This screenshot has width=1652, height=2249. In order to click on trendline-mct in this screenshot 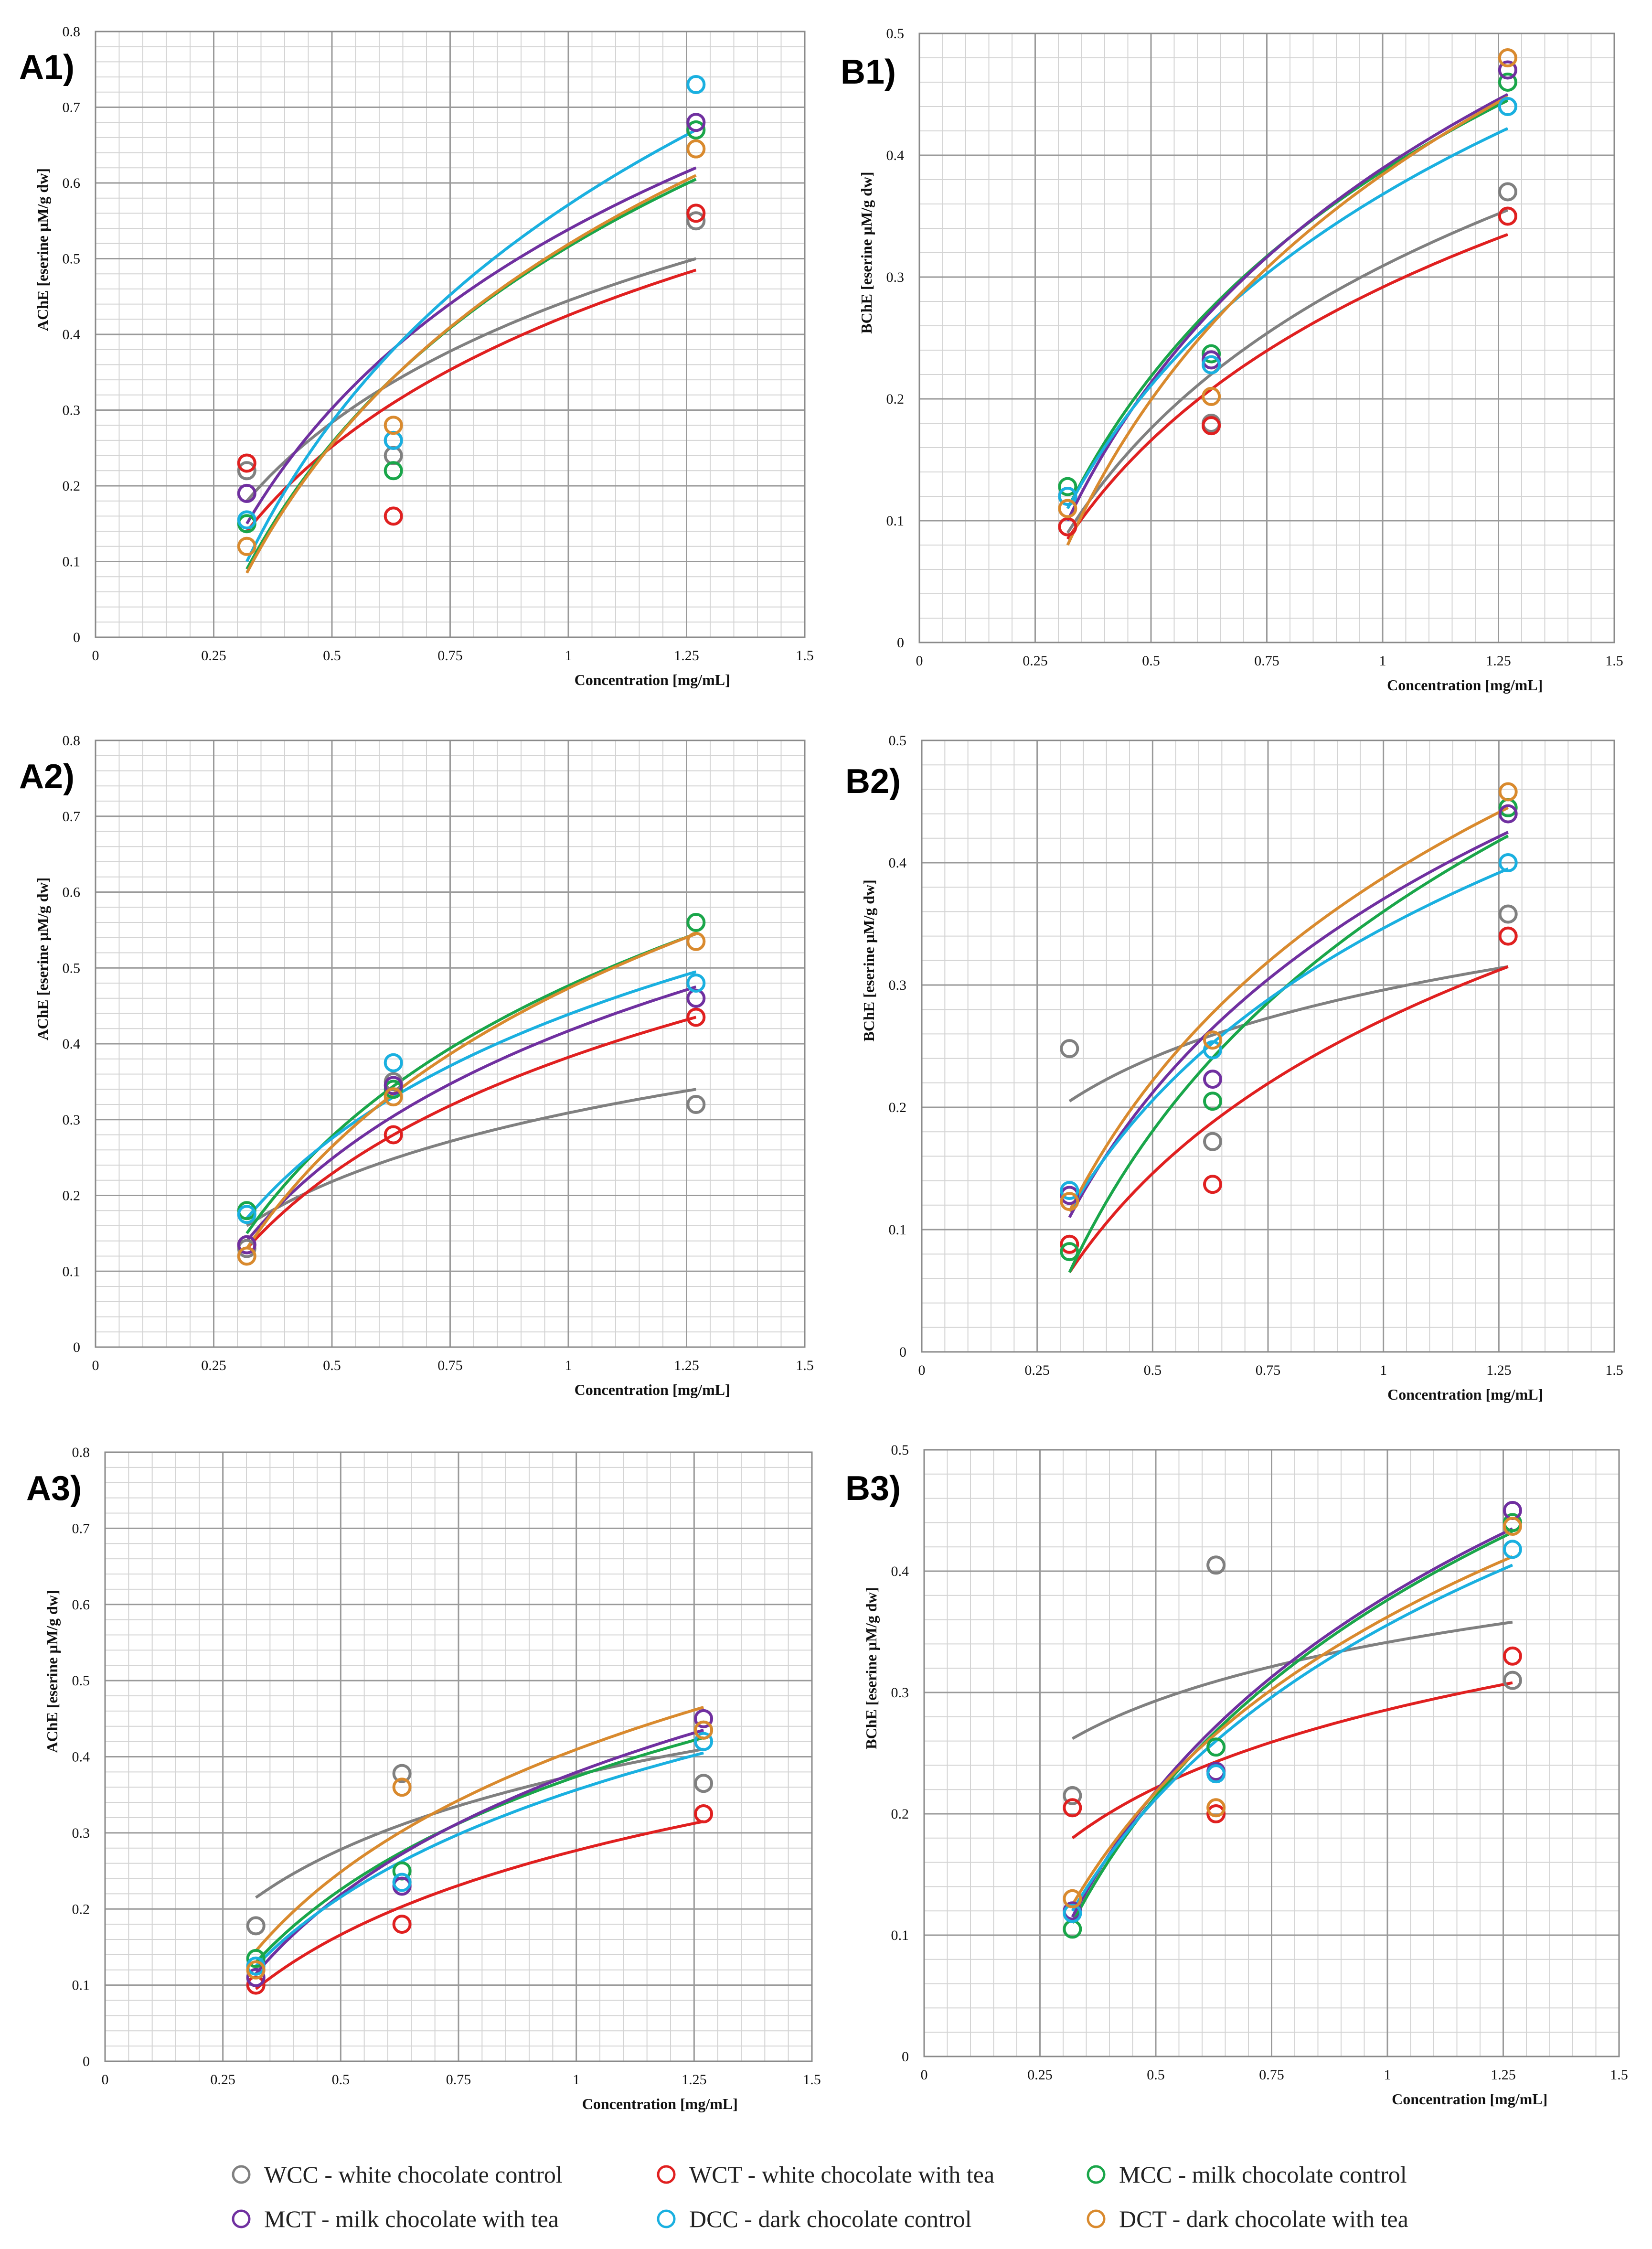, I will do `click(471, 345)`.